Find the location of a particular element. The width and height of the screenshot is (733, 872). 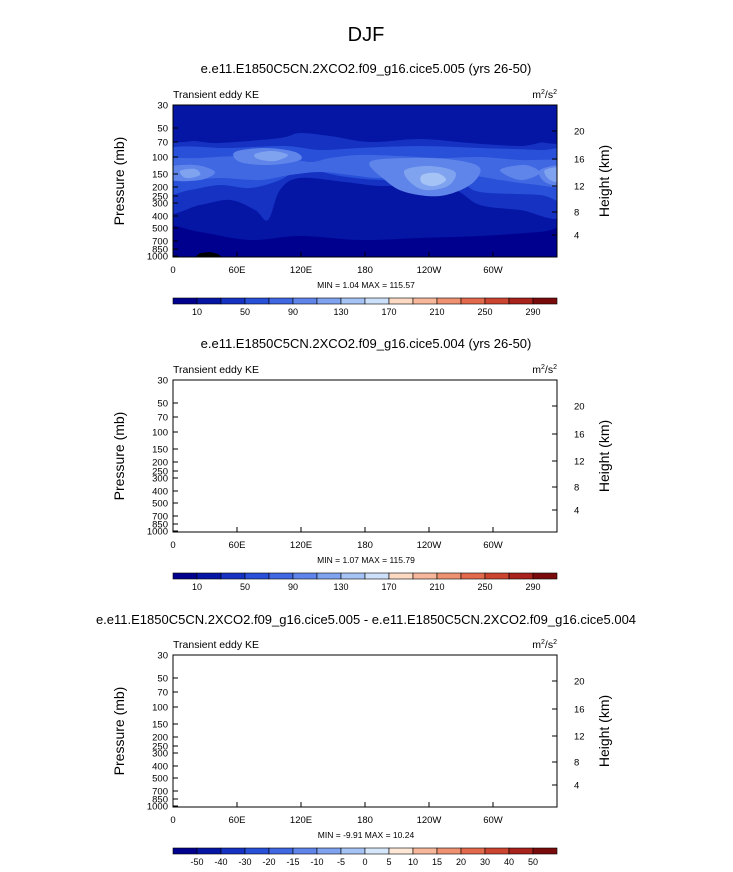

y-tick-label: 50 is located at coordinates (162, 404).